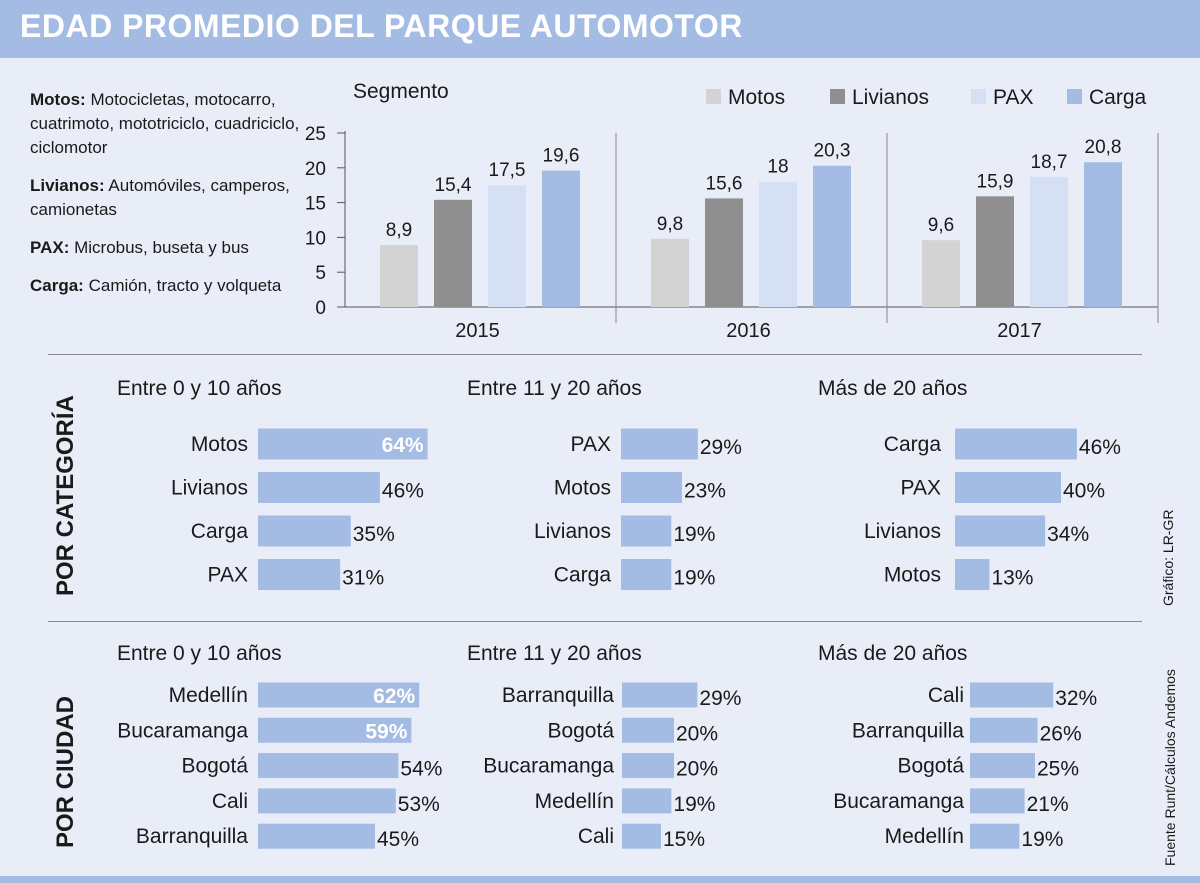 This screenshot has height=883, width=1200. Describe the element at coordinates (421, 769) in the screenshot. I see `hbar-value-label: 54%` at that location.